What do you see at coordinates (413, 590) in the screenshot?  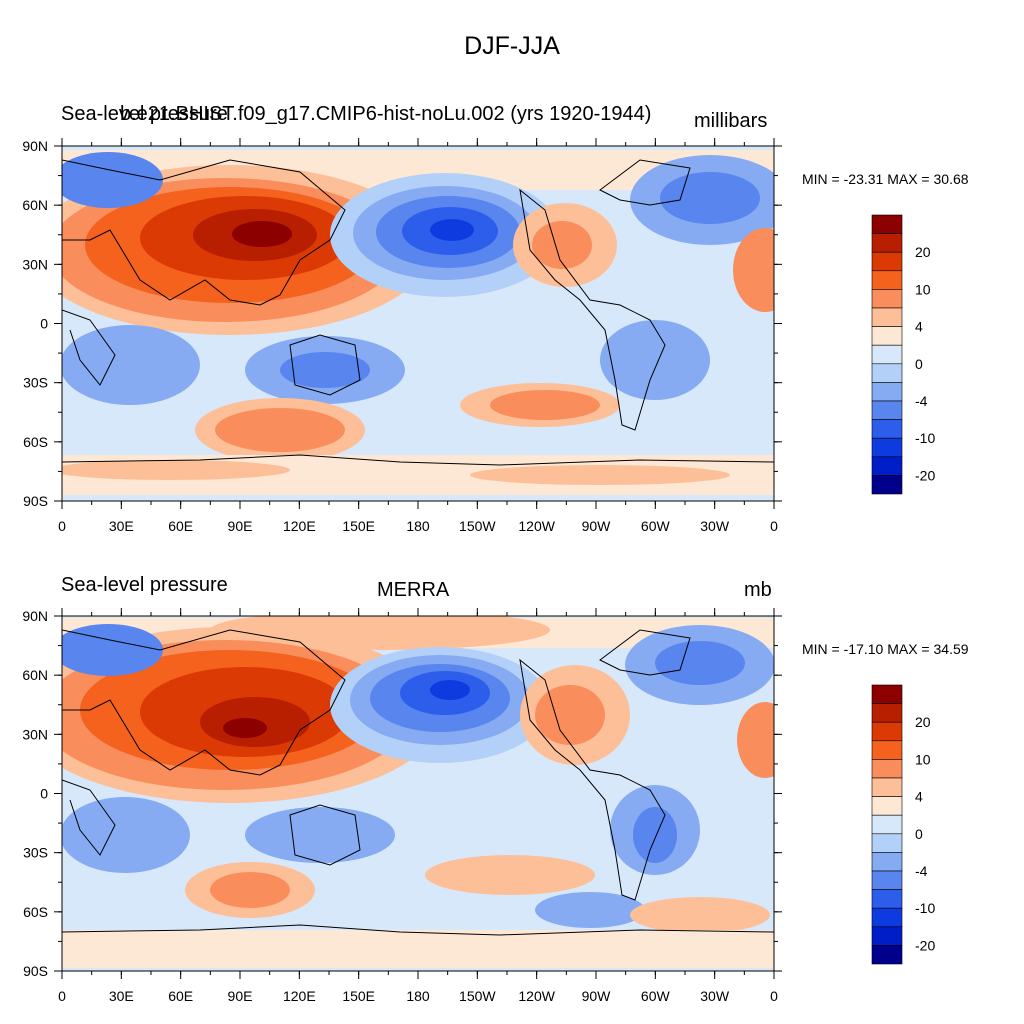 I see `panel2-center-title: MERRA` at bounding box center [413, 590].